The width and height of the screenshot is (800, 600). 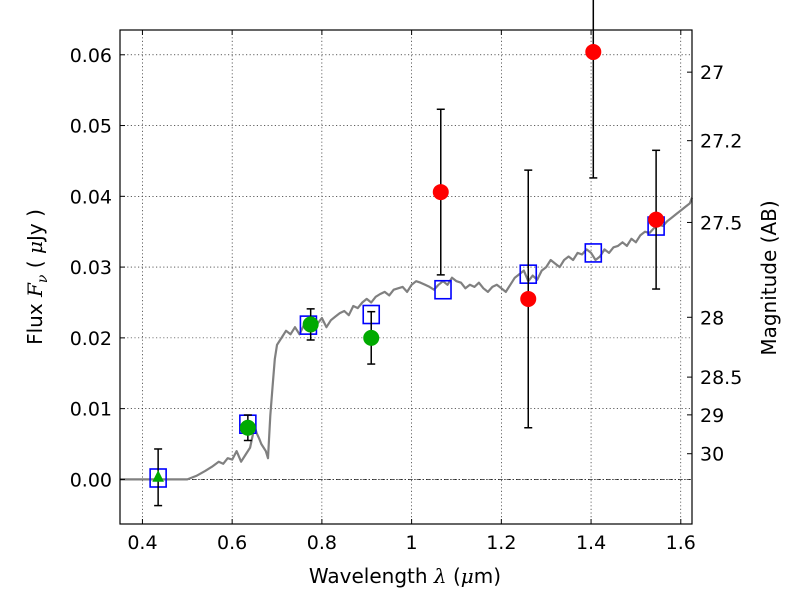 What do you see at coordinates (37, 277) in the screenshot?
I see `y-axis-label: Flux Fν ( μJy )` at bounding box center [37, 277].